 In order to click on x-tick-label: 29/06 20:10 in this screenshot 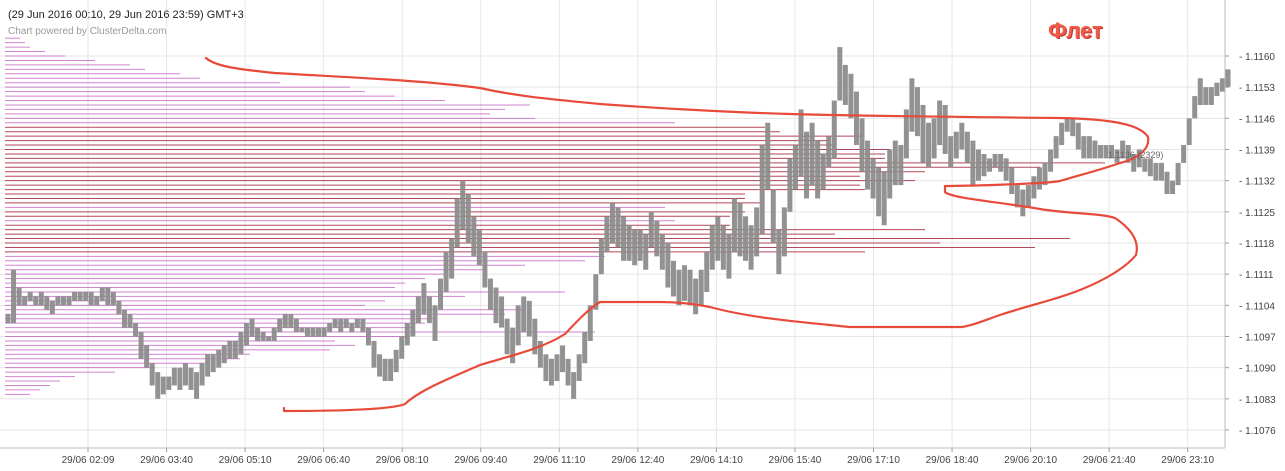, I will do `click(1030, 460)`.